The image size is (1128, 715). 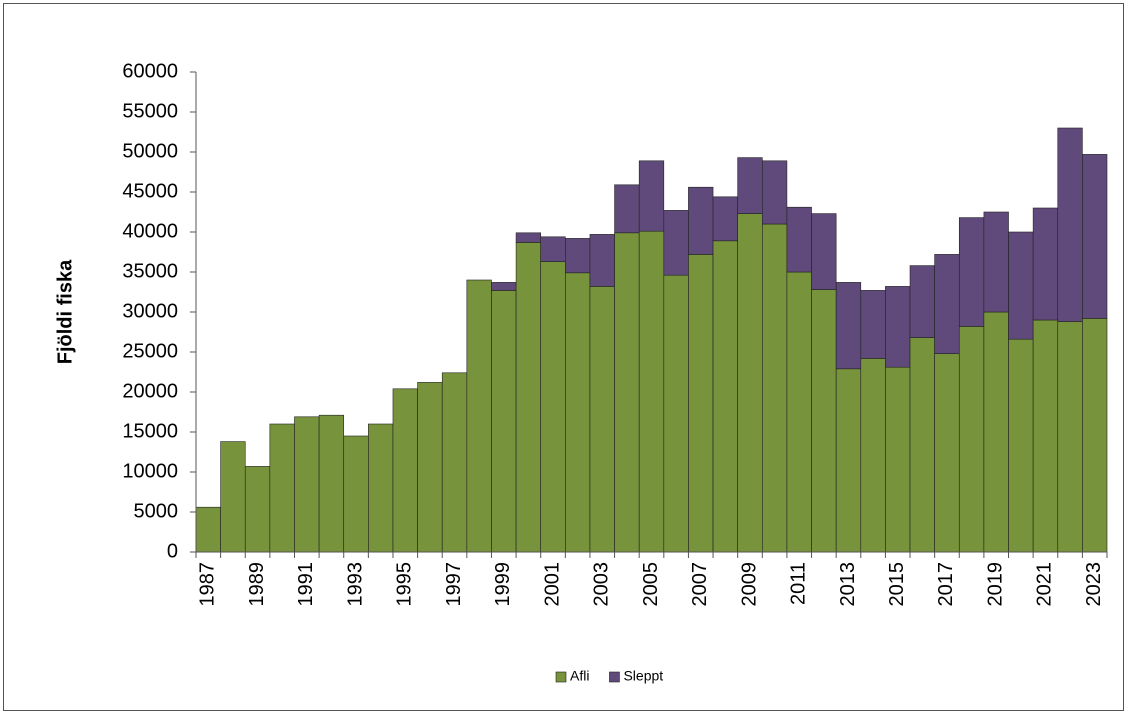 What do you see at coordinates (552, 584) in the screenshot?
I see `x-tick-label: 2001` at bounding box center [552, 584].